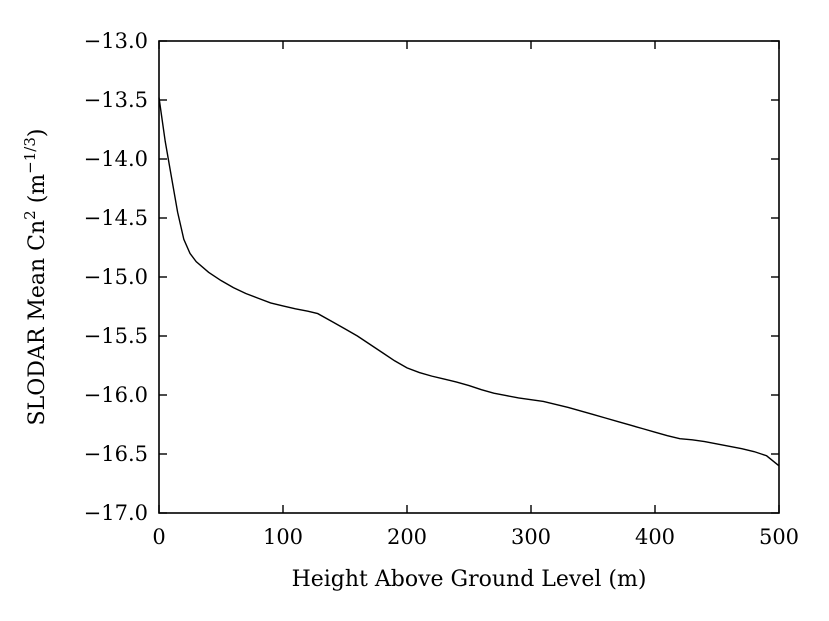 Image resolution: width=829 pixels, height=621 pixels. I want to click on y-tick-label: −15.5, so click(116, 336).